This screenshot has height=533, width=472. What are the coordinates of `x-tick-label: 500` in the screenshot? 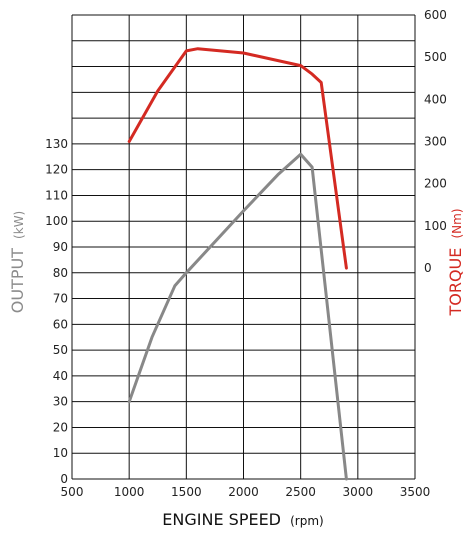 It's located at (72, 492).